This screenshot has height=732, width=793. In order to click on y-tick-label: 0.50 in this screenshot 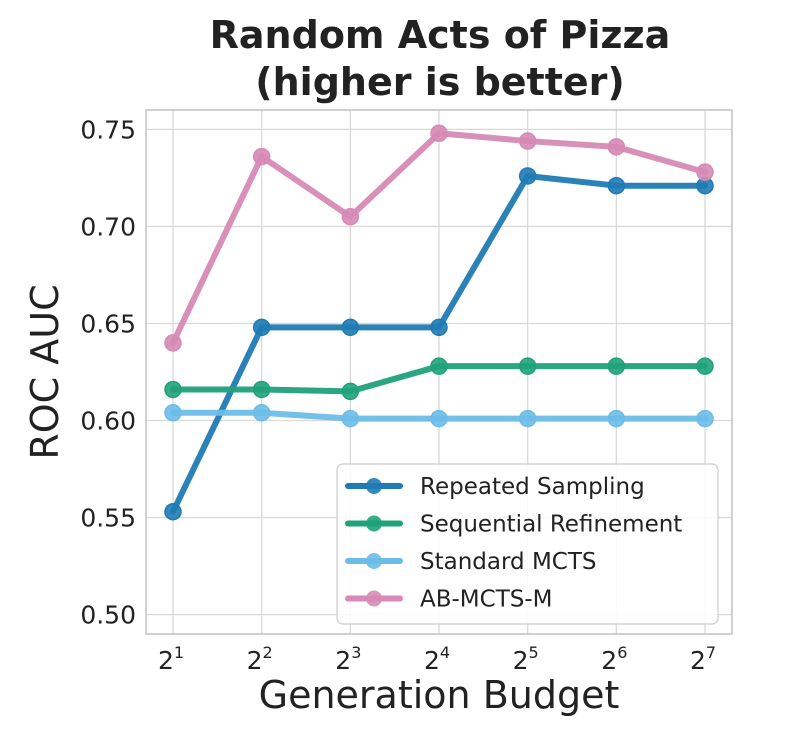, I will do `click(108, 615)`.